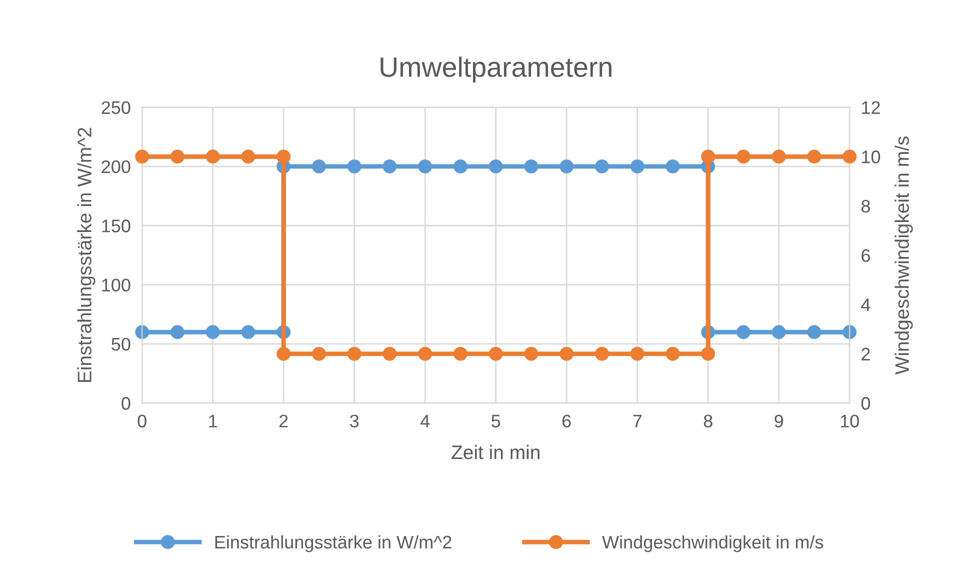  Describe the element at coordinates (865, 206) in the screenshot. I see `y2-tick-label: 8` at that location.